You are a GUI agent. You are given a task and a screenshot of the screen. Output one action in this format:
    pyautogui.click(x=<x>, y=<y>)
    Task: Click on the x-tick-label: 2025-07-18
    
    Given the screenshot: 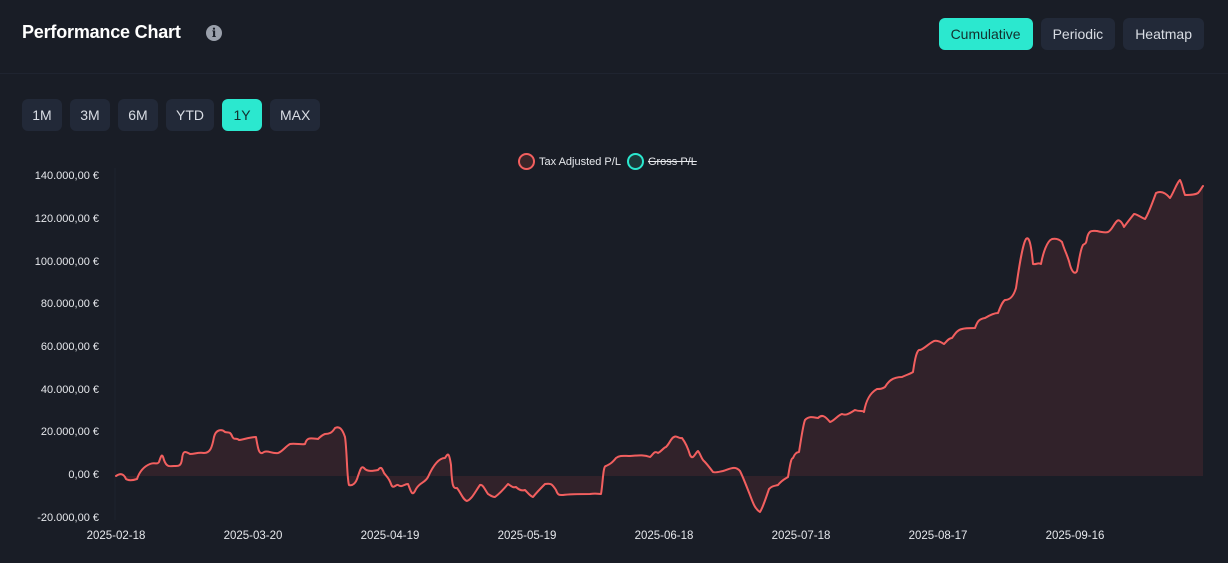 What is the action you would take?
    pyautogui.click(x=801, y=536)
    